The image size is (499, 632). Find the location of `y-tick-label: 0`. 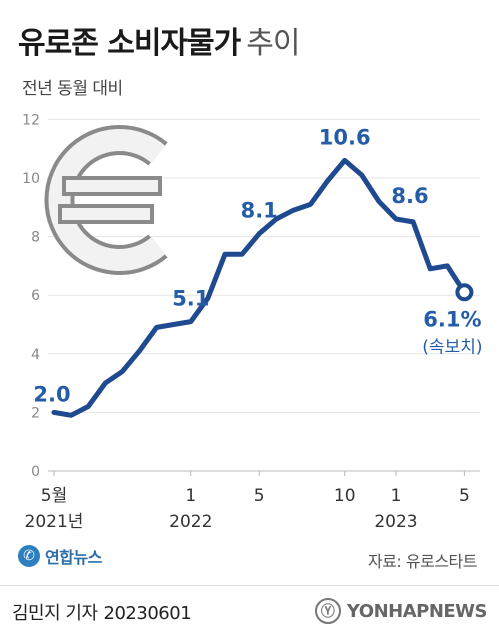

y-tick-label: 0 is located at coordinates (35, 472).